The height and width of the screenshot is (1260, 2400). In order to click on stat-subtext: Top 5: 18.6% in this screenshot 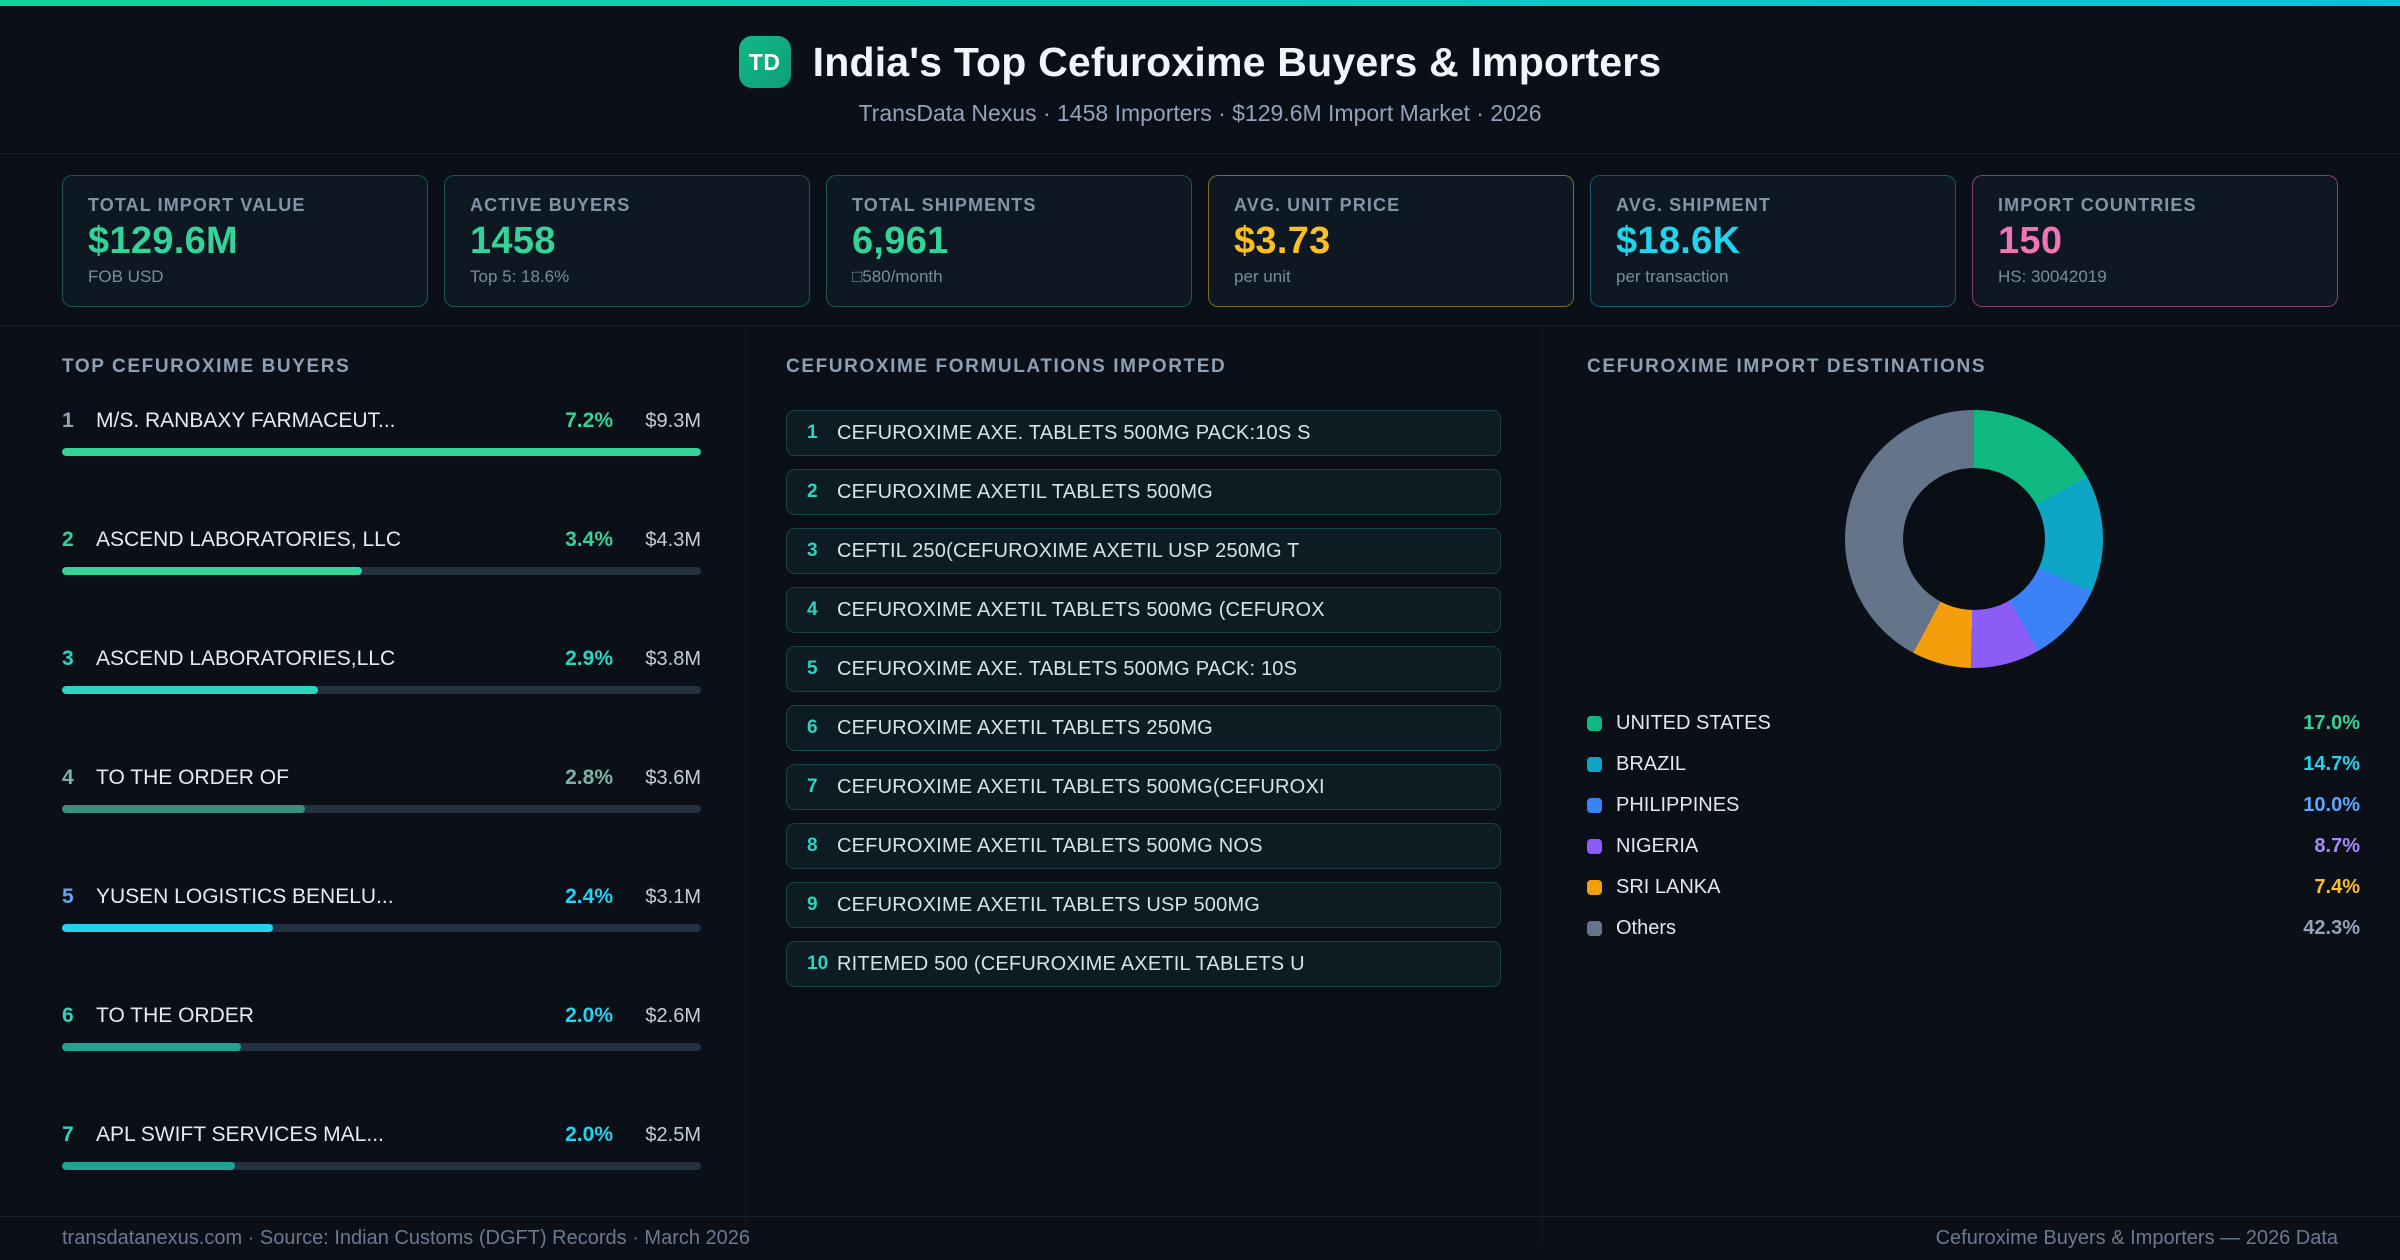, I will do `click(520, 276)`.